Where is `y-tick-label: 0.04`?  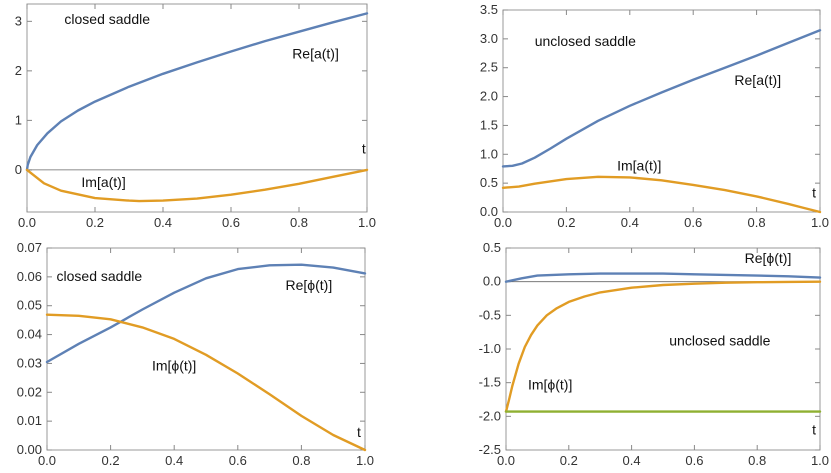 y-tick-label: 0.04 is located at coordinates (29, 334).